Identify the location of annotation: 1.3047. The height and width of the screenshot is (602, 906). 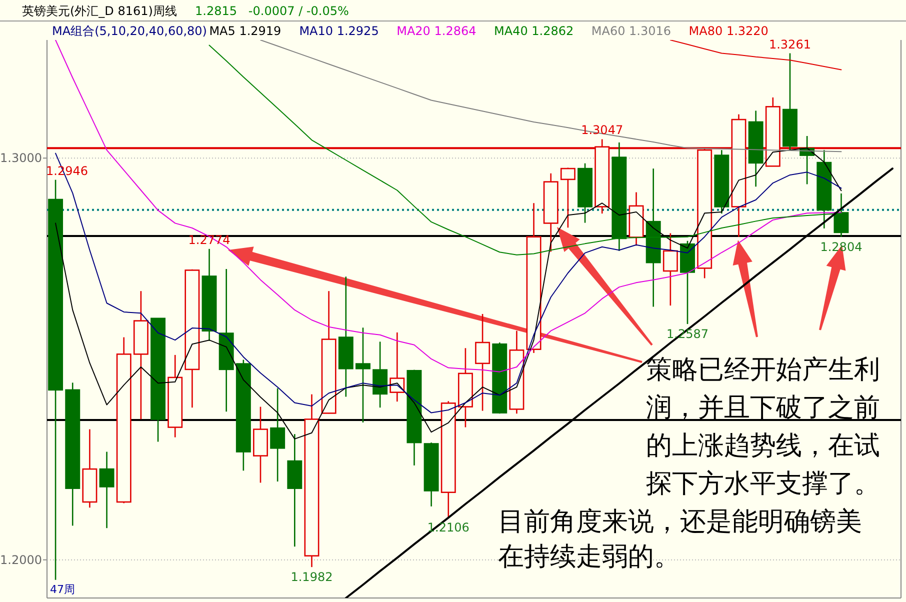
(602, 130).